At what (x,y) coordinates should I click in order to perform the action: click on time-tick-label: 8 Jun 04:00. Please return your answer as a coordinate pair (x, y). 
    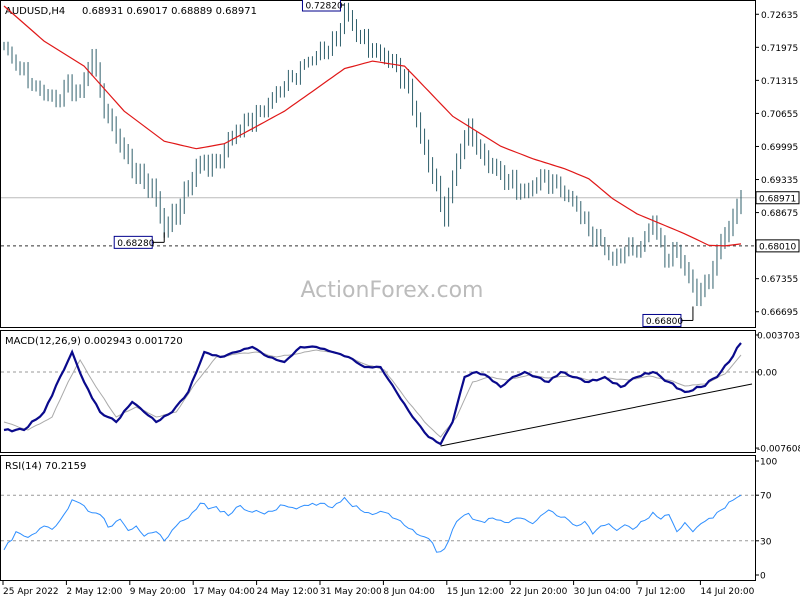
    Looking at the image, I should click on (409, 592).